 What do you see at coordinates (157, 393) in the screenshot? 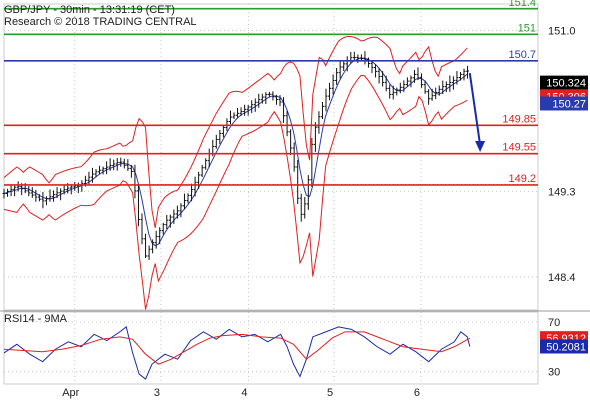
I see `x-tick-label: 3` at bounding box center [157, 393].